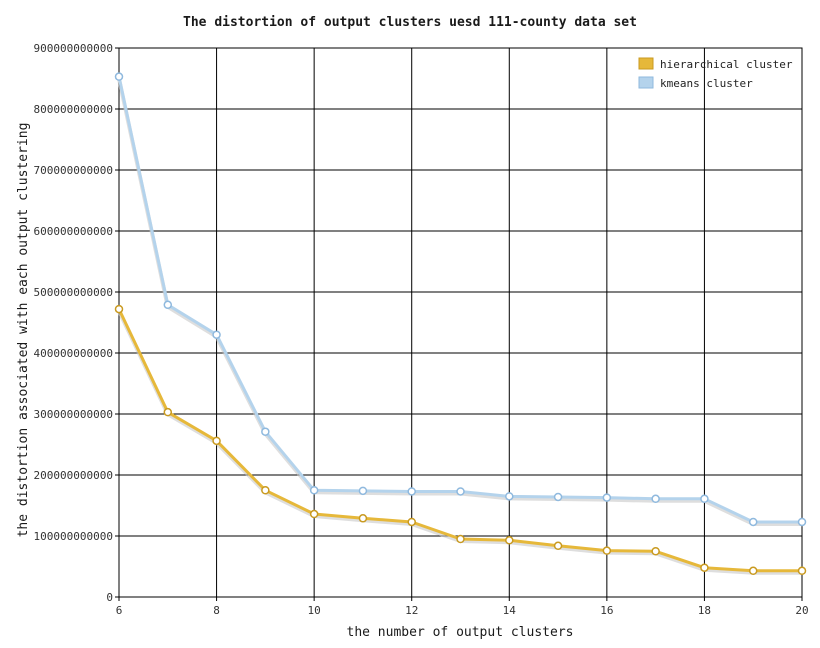 This screenshot has height=648, width=820. I want to click on x-tick-label: 10, so click(314, 610).